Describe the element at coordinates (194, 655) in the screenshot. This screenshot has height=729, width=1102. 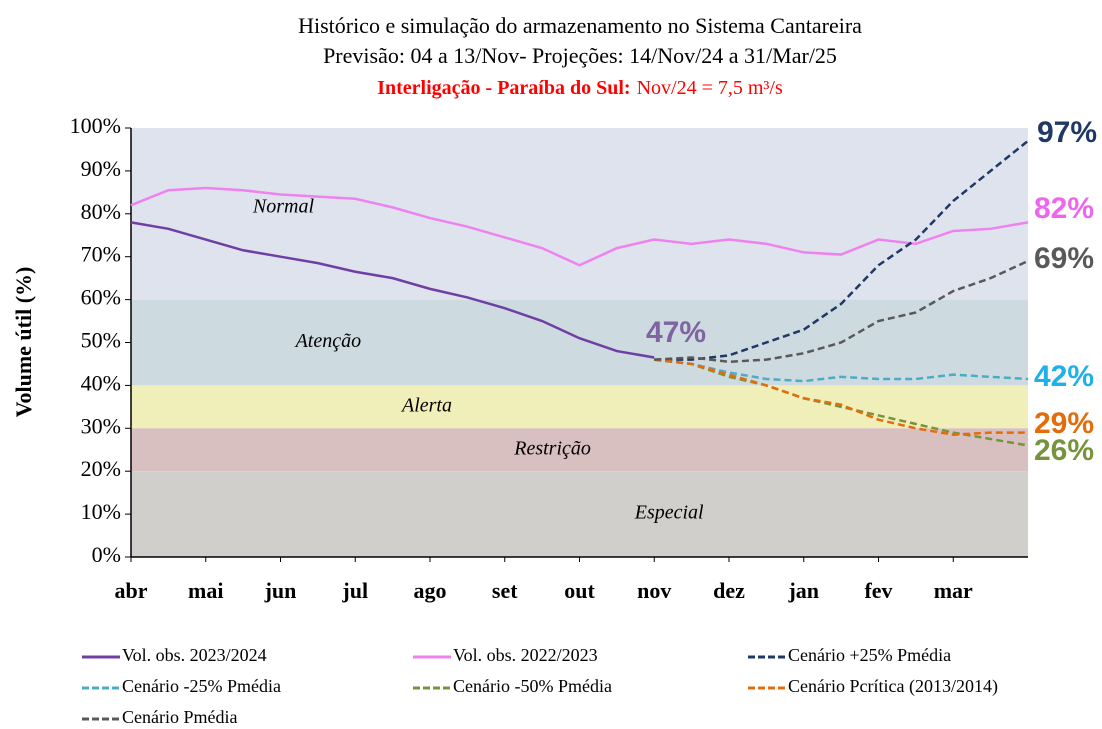
I see `legend-label: Vol. obs. 2023/2024` at that location.